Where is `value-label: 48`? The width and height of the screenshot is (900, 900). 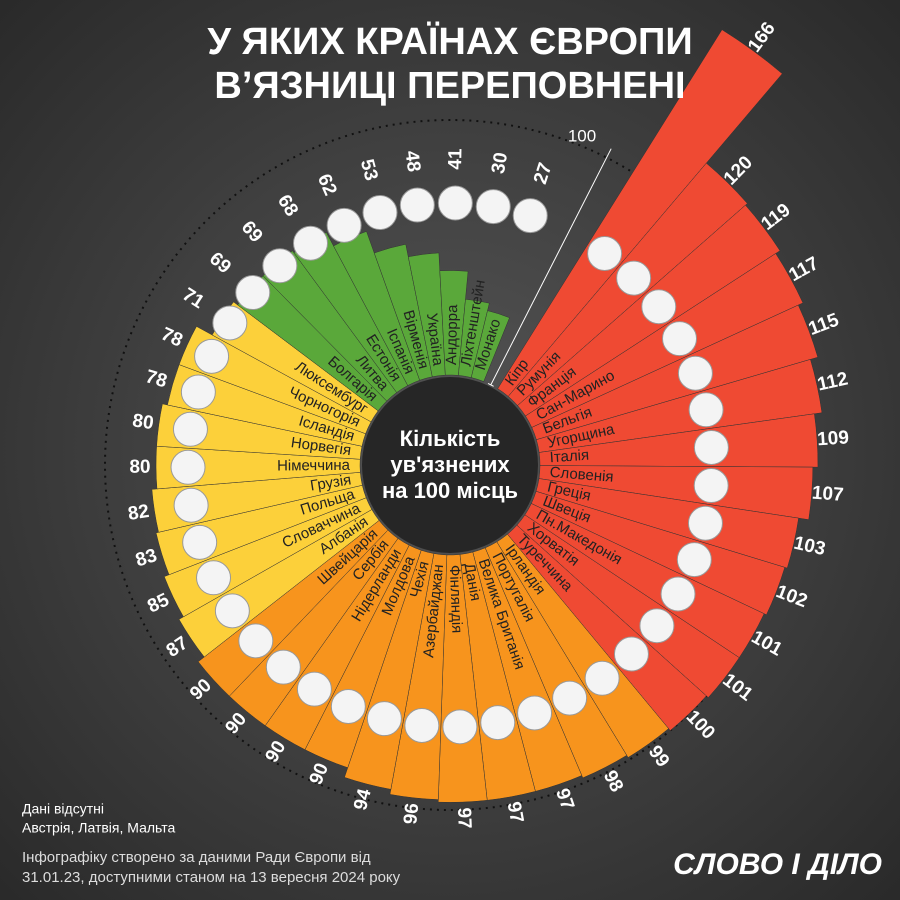
value-label: 48 is located at coordinates (412, 162).